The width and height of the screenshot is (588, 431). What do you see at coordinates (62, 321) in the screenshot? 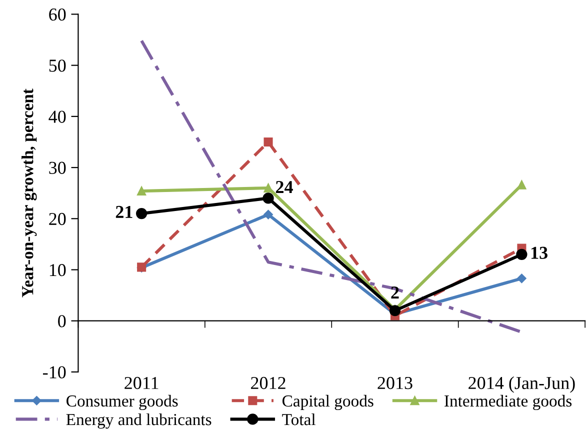
I see `y-tick-label: 0` at bounding box center [62, 321].